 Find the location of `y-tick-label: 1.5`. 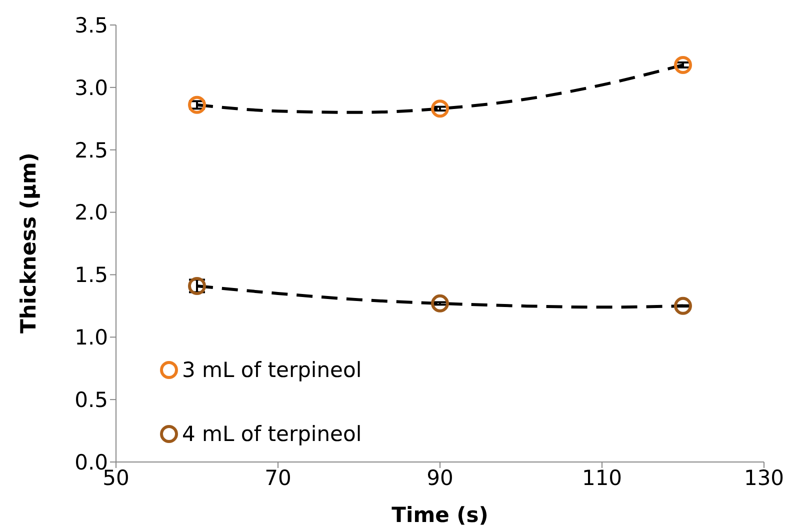

y-tick-label: 1.5 is located at coordinates (91, 275).